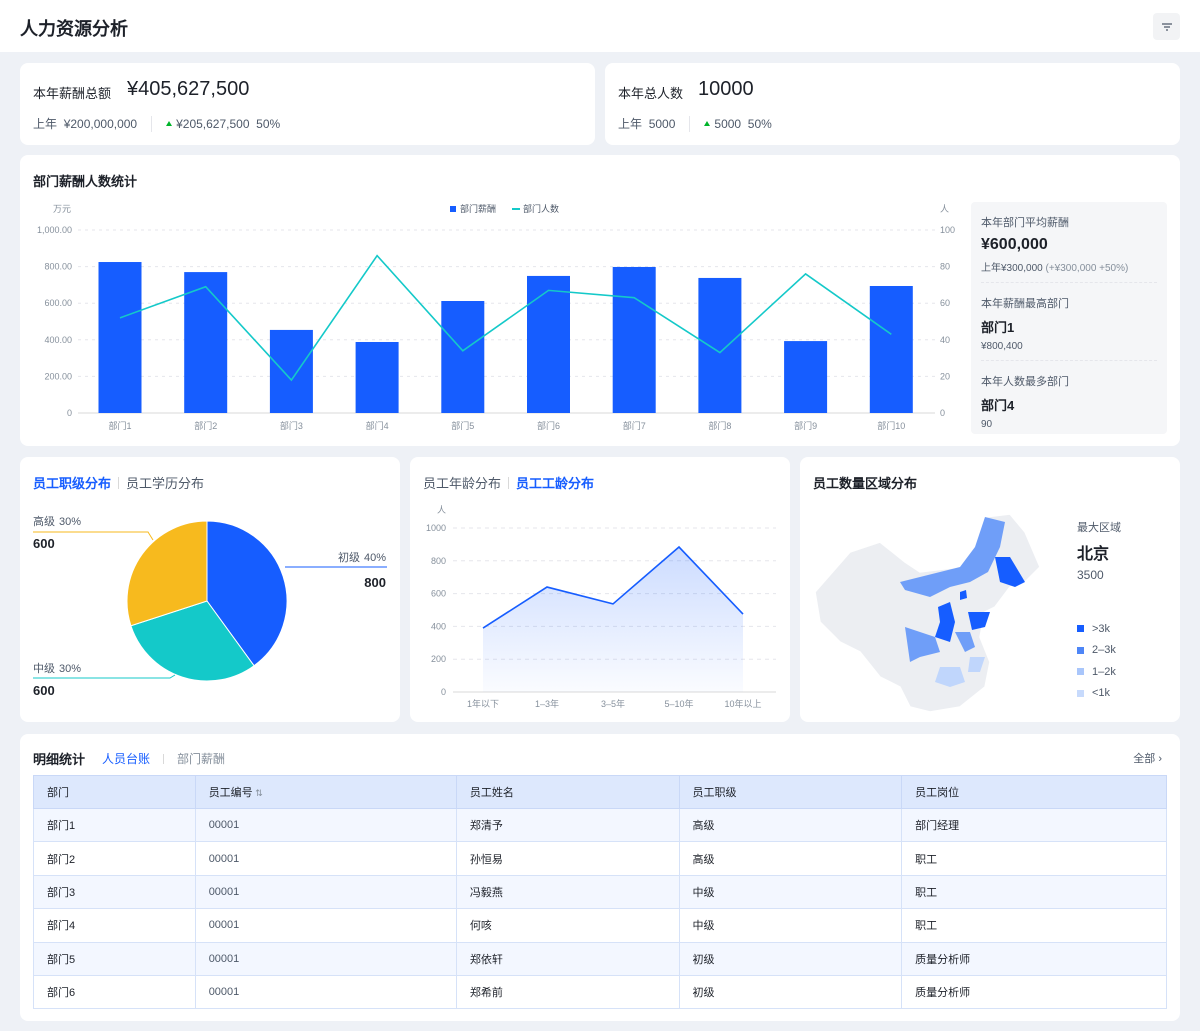 Image resolution: width=1200 pixels, height=1031 pixels. What do you see at coordinates (74, 29) in the screenshot?
I see `page-title: 人力资源分析` at bounding box center [74, 29].